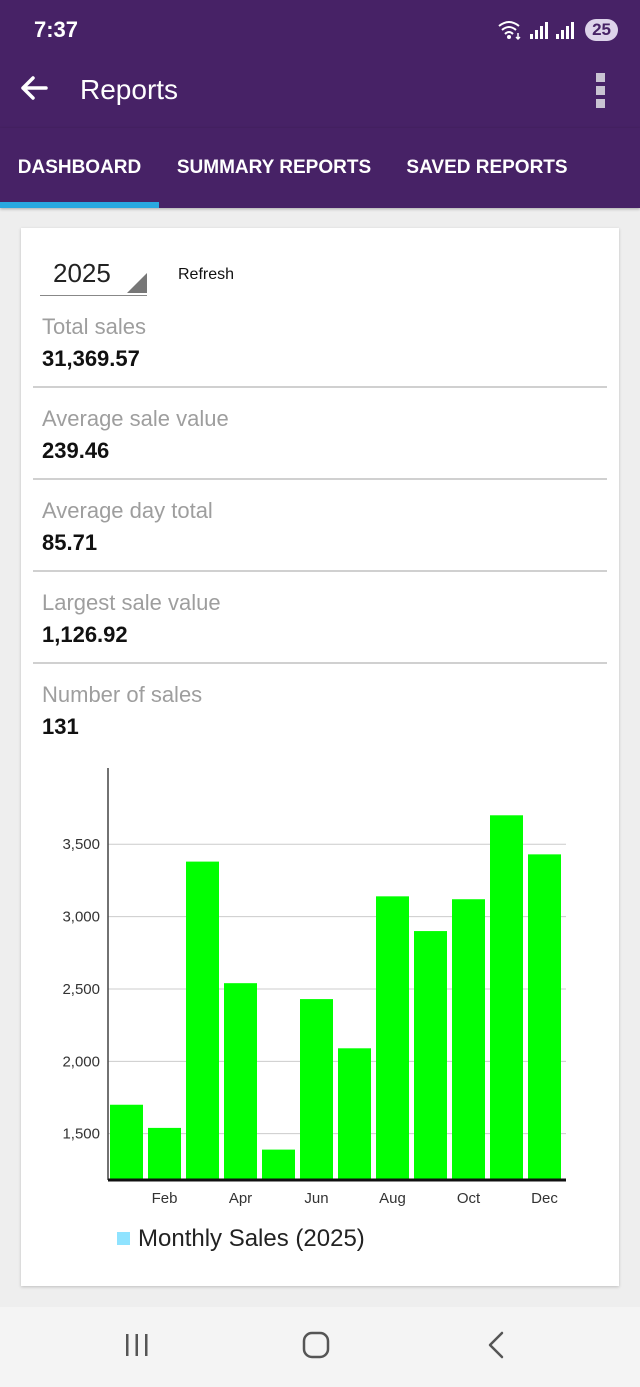 This screenshot has height=1387, width=640. What do you see at coordinates (70, 542) in the screenshot?
I see `stat-value: 85.71` at bounding box center [70, 542].